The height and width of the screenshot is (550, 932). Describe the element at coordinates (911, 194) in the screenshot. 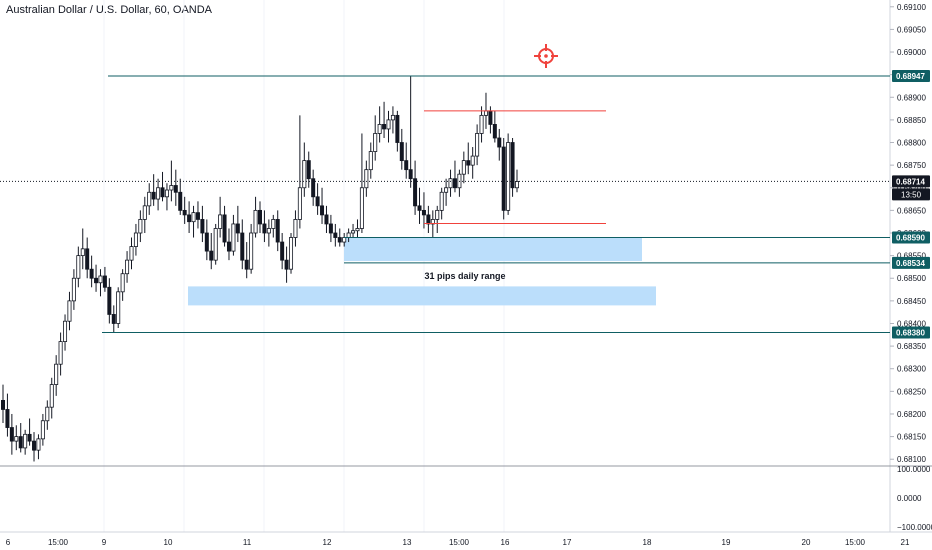

I see `countdown-label: 13:50` at that location.